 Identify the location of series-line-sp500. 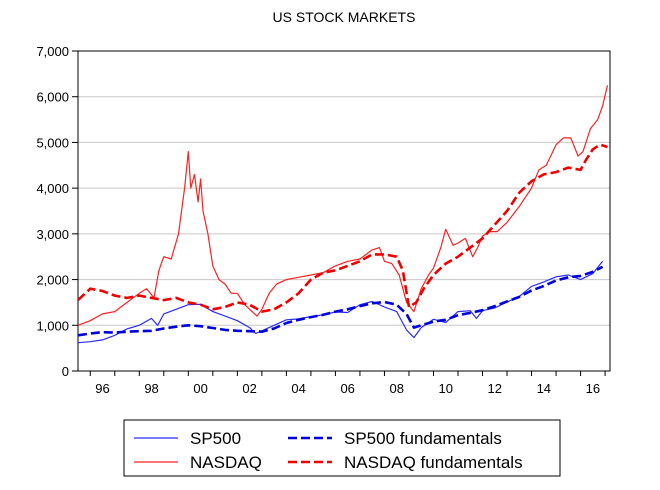
(340, 302).